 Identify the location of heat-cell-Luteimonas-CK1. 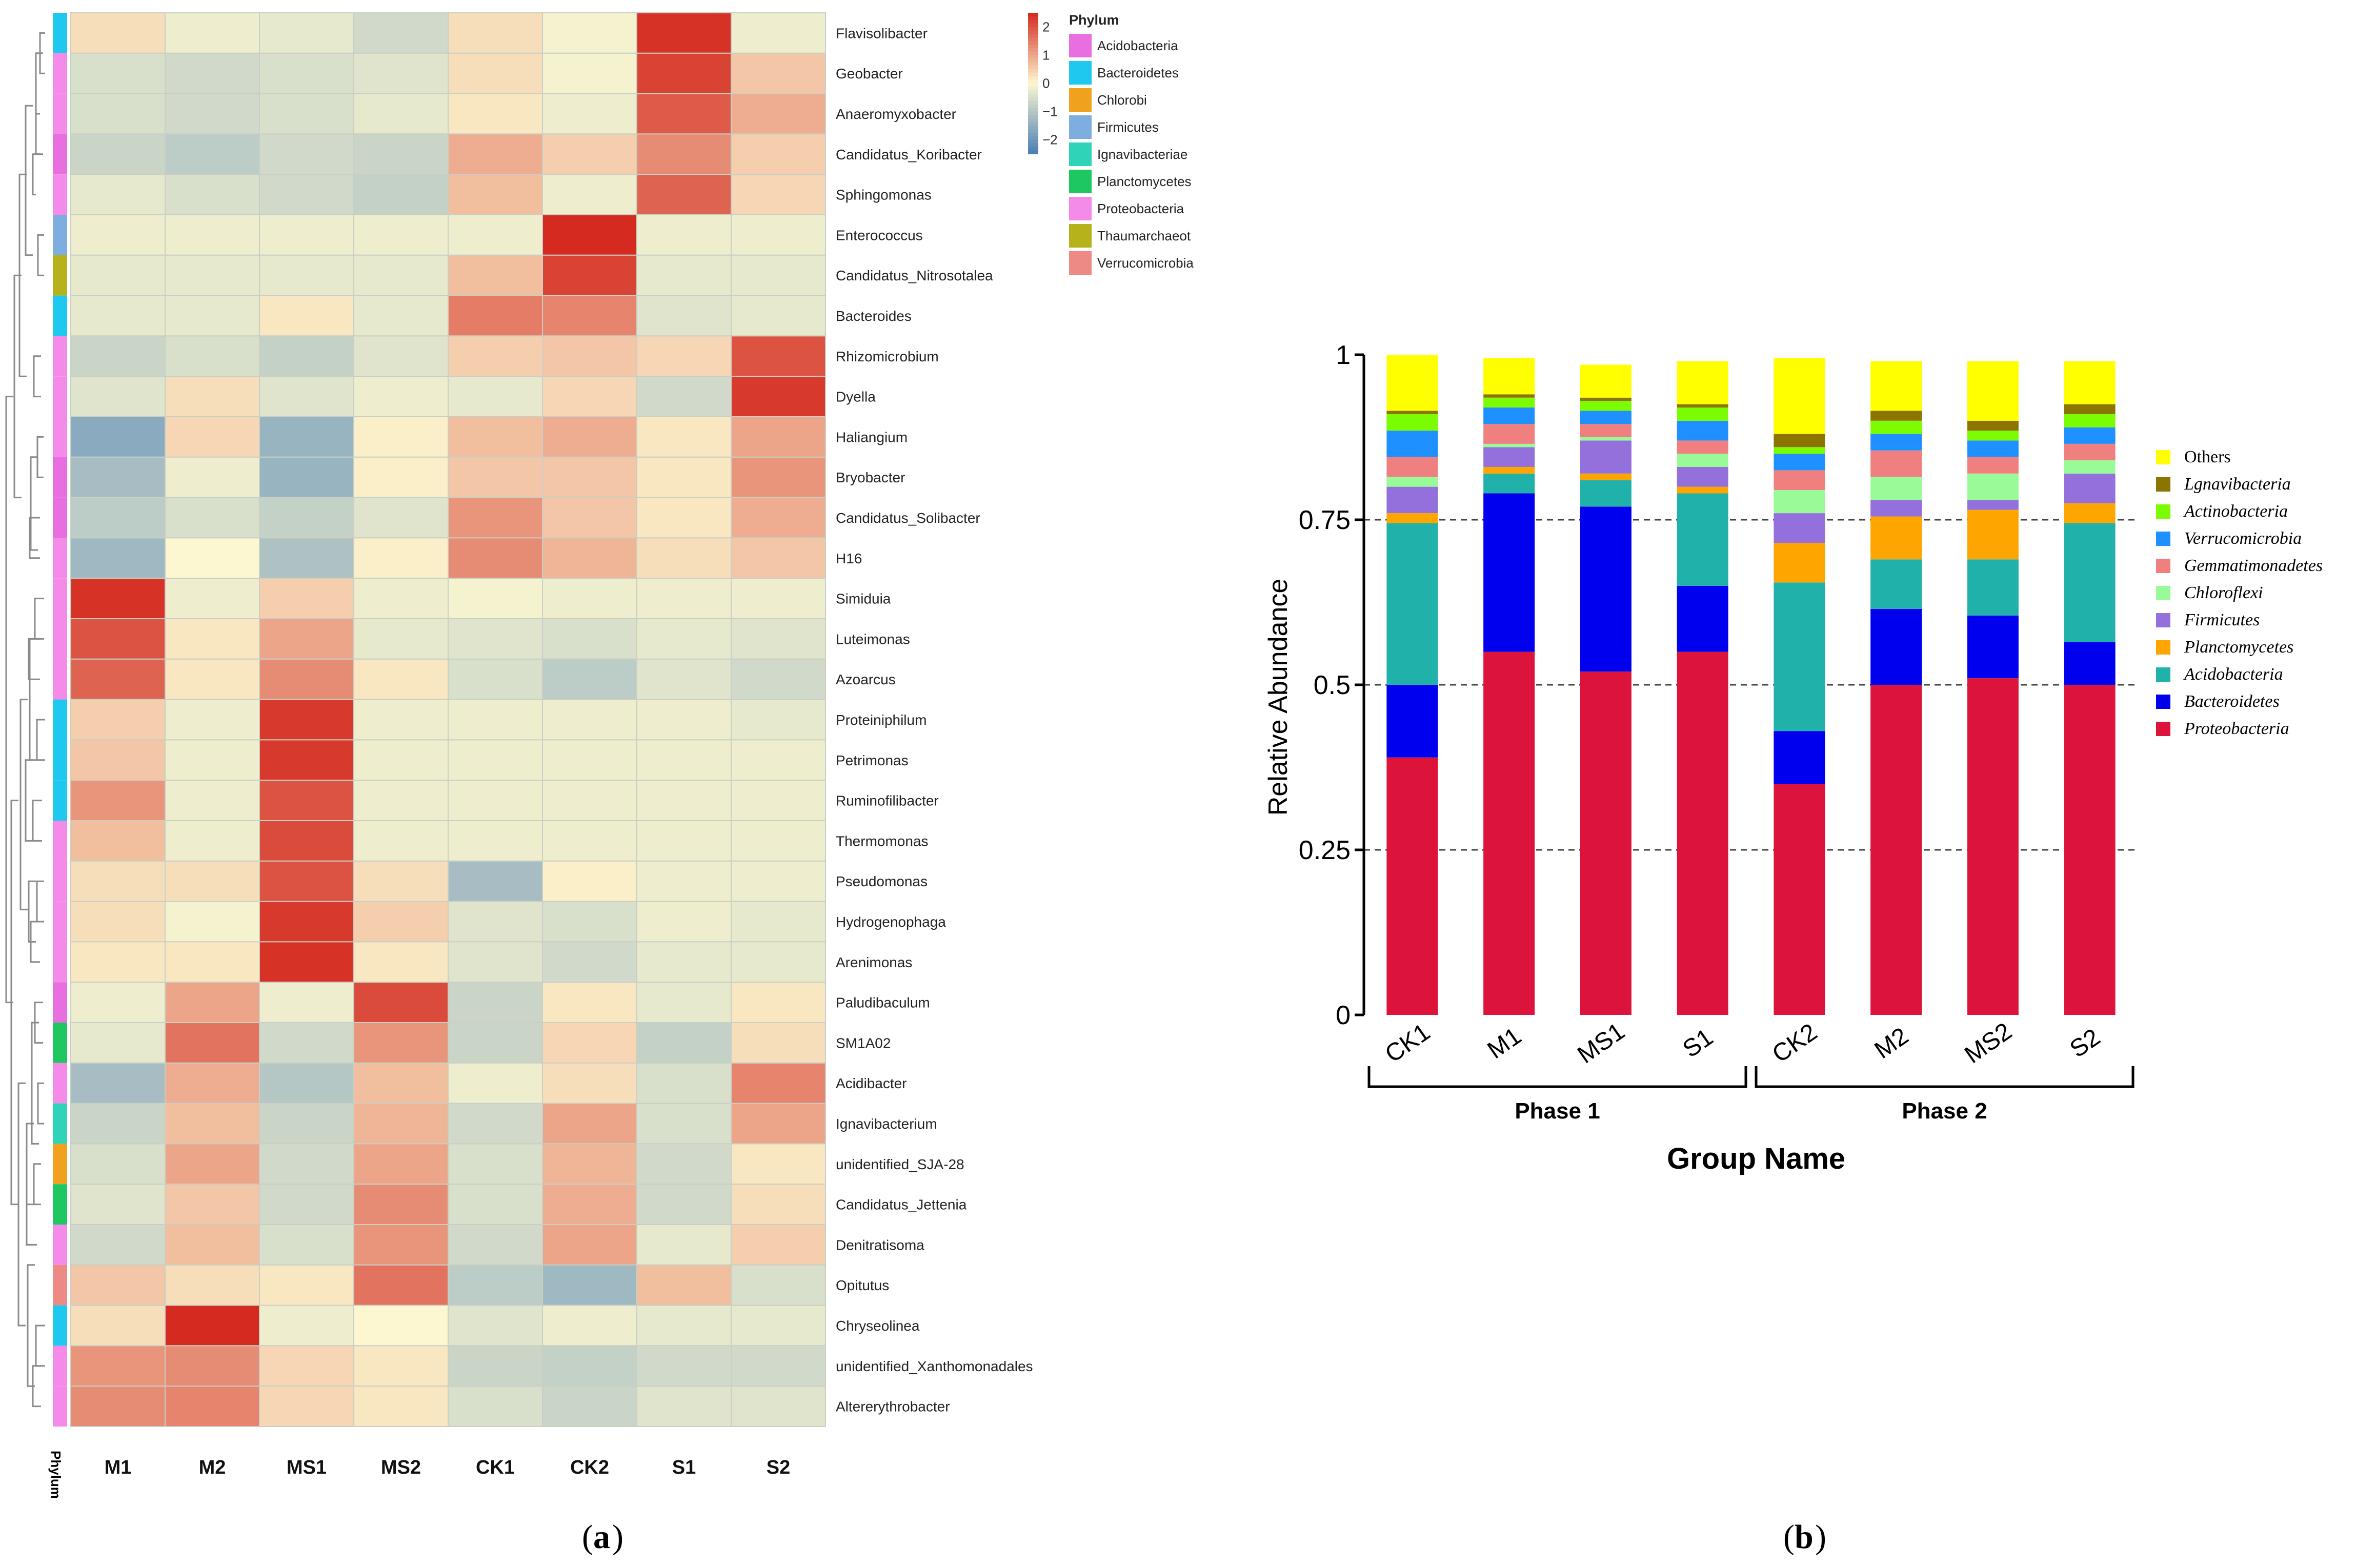
(495, 639).